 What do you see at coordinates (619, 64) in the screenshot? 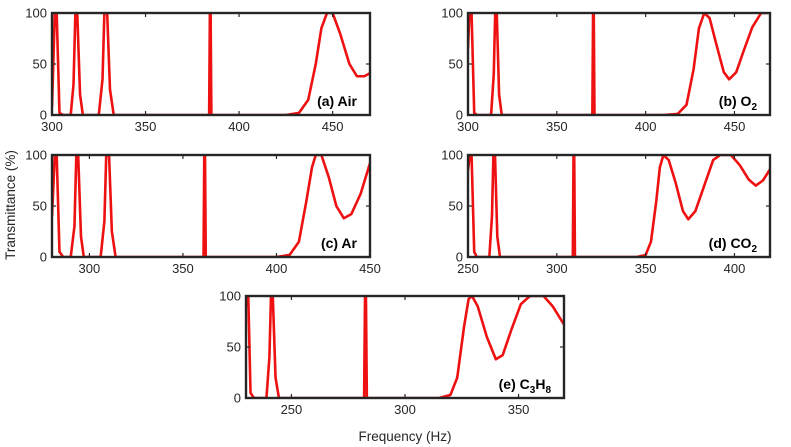
I see `series-line-b` at bounding box center [619, 64].